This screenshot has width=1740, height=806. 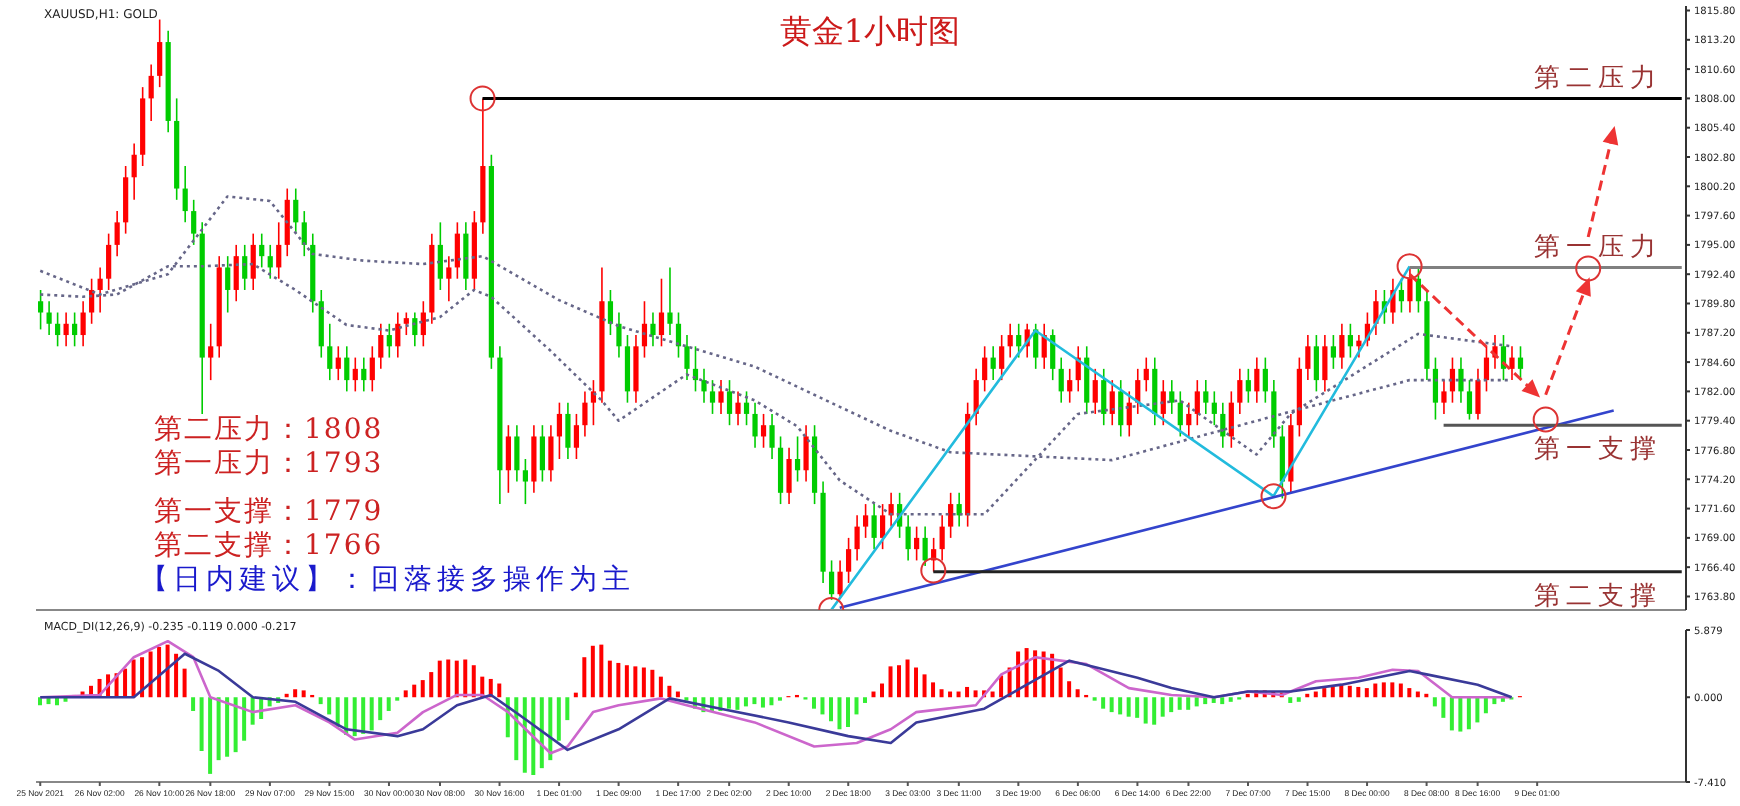 I want to click on annotation: 【日内建议】：回落接多操作为主, so click(x=387, y=580).